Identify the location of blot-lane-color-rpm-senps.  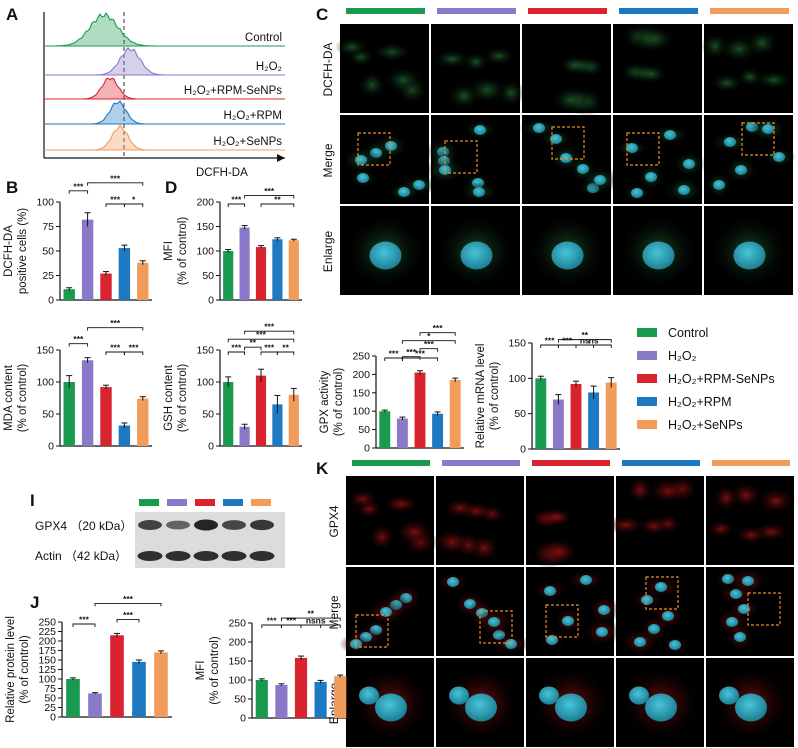
(205, 502).